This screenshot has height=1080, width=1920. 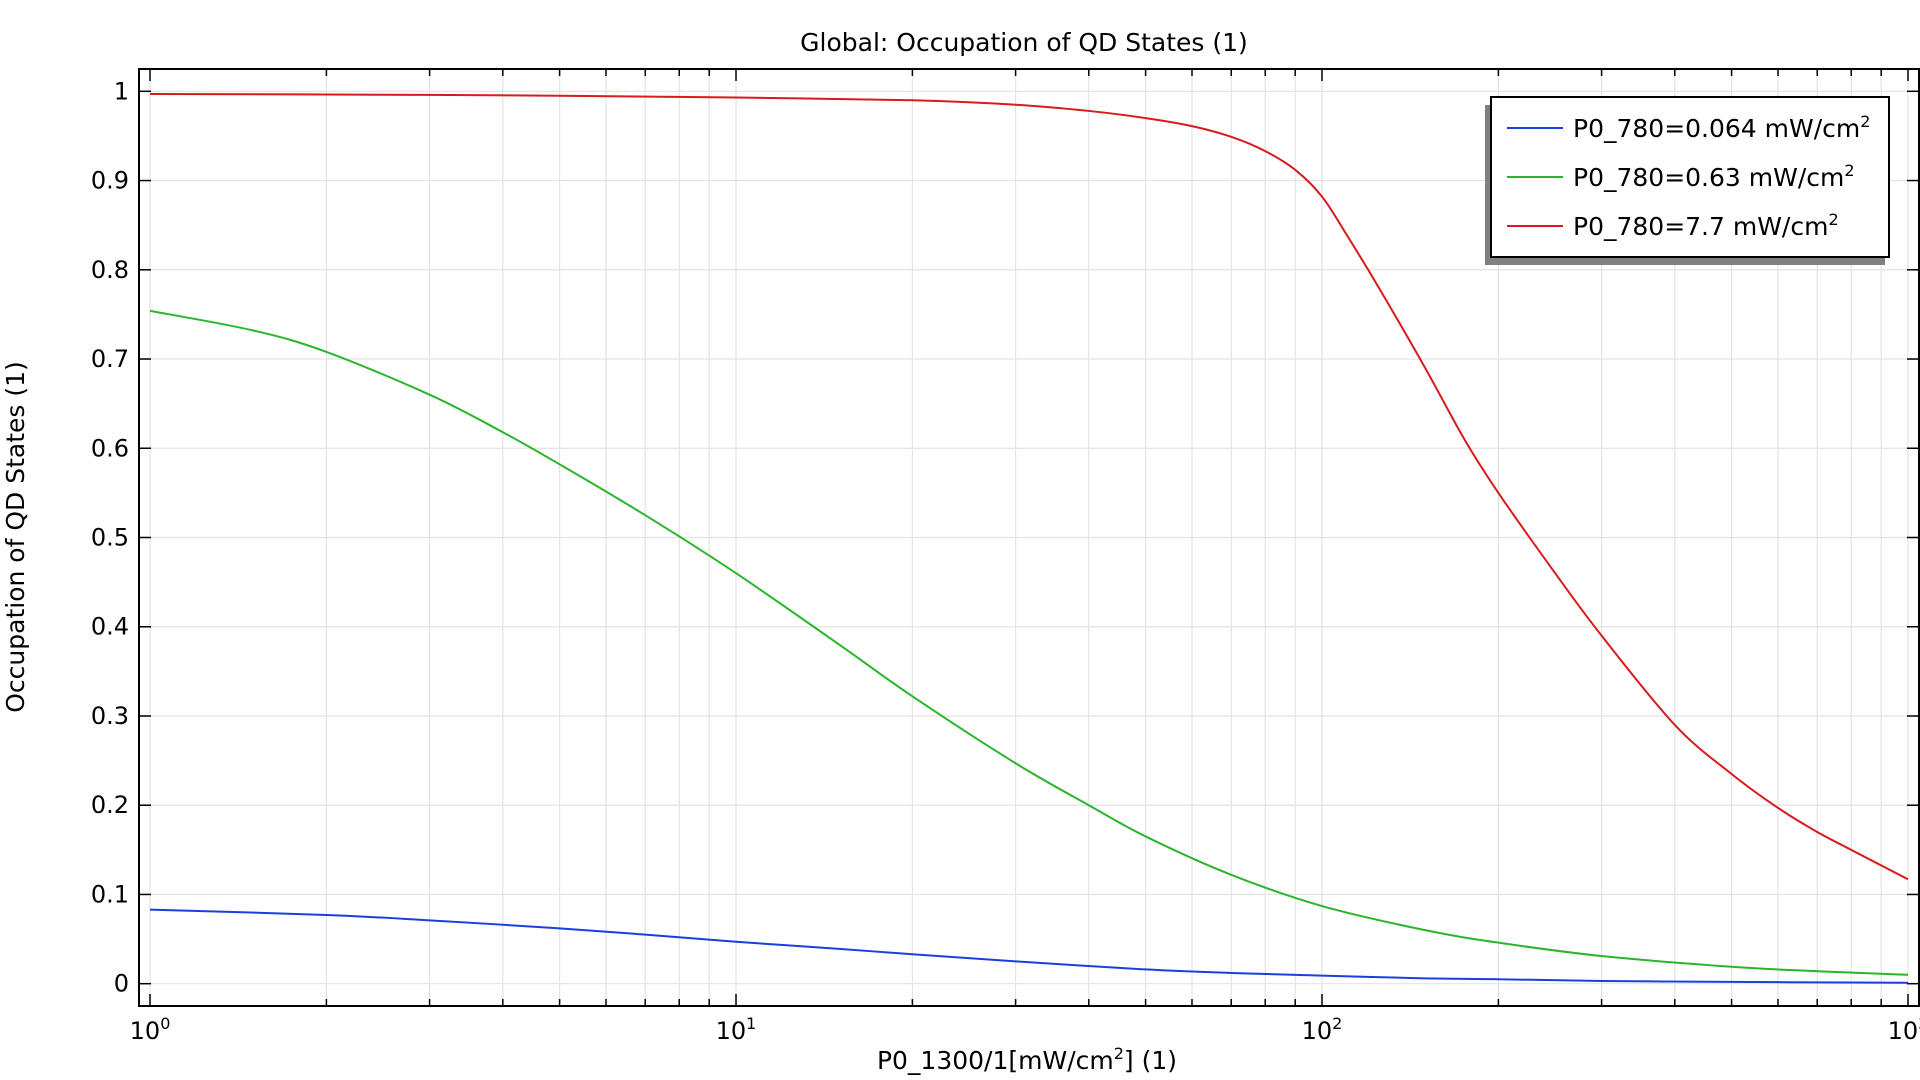 What do you see at coordinates (110, 270) in the screenshot?
I see `y-tick-label: 0.8` at bounding box center [110, 270].